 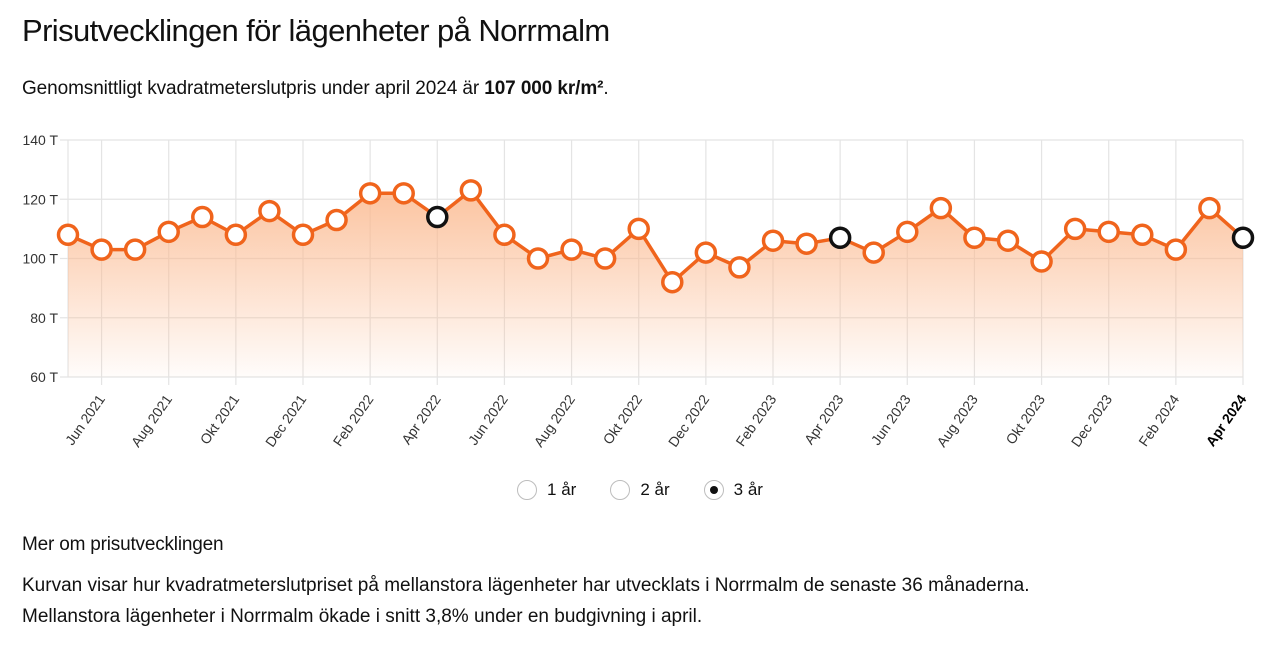 What do you see at coordinates (957, 420) in the screenshot?
I see `x-tick-label: Aug 2023` at bounding box center [957, 420].